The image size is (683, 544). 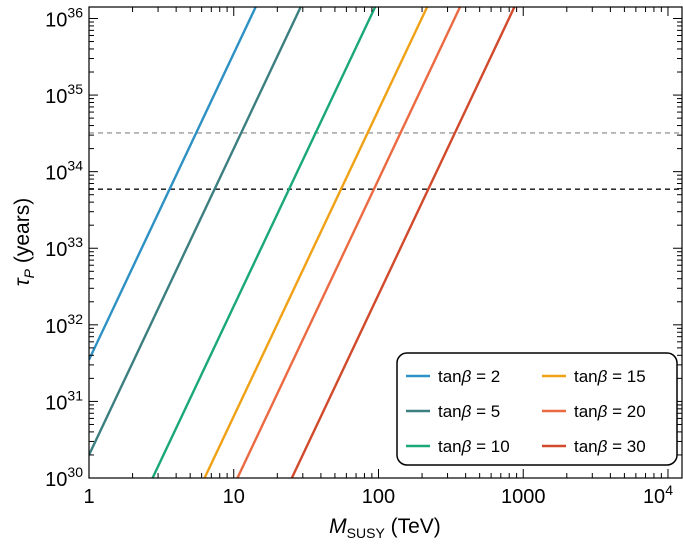 I want to click on y-tick-label: 1034, so click(x=64, y=171).